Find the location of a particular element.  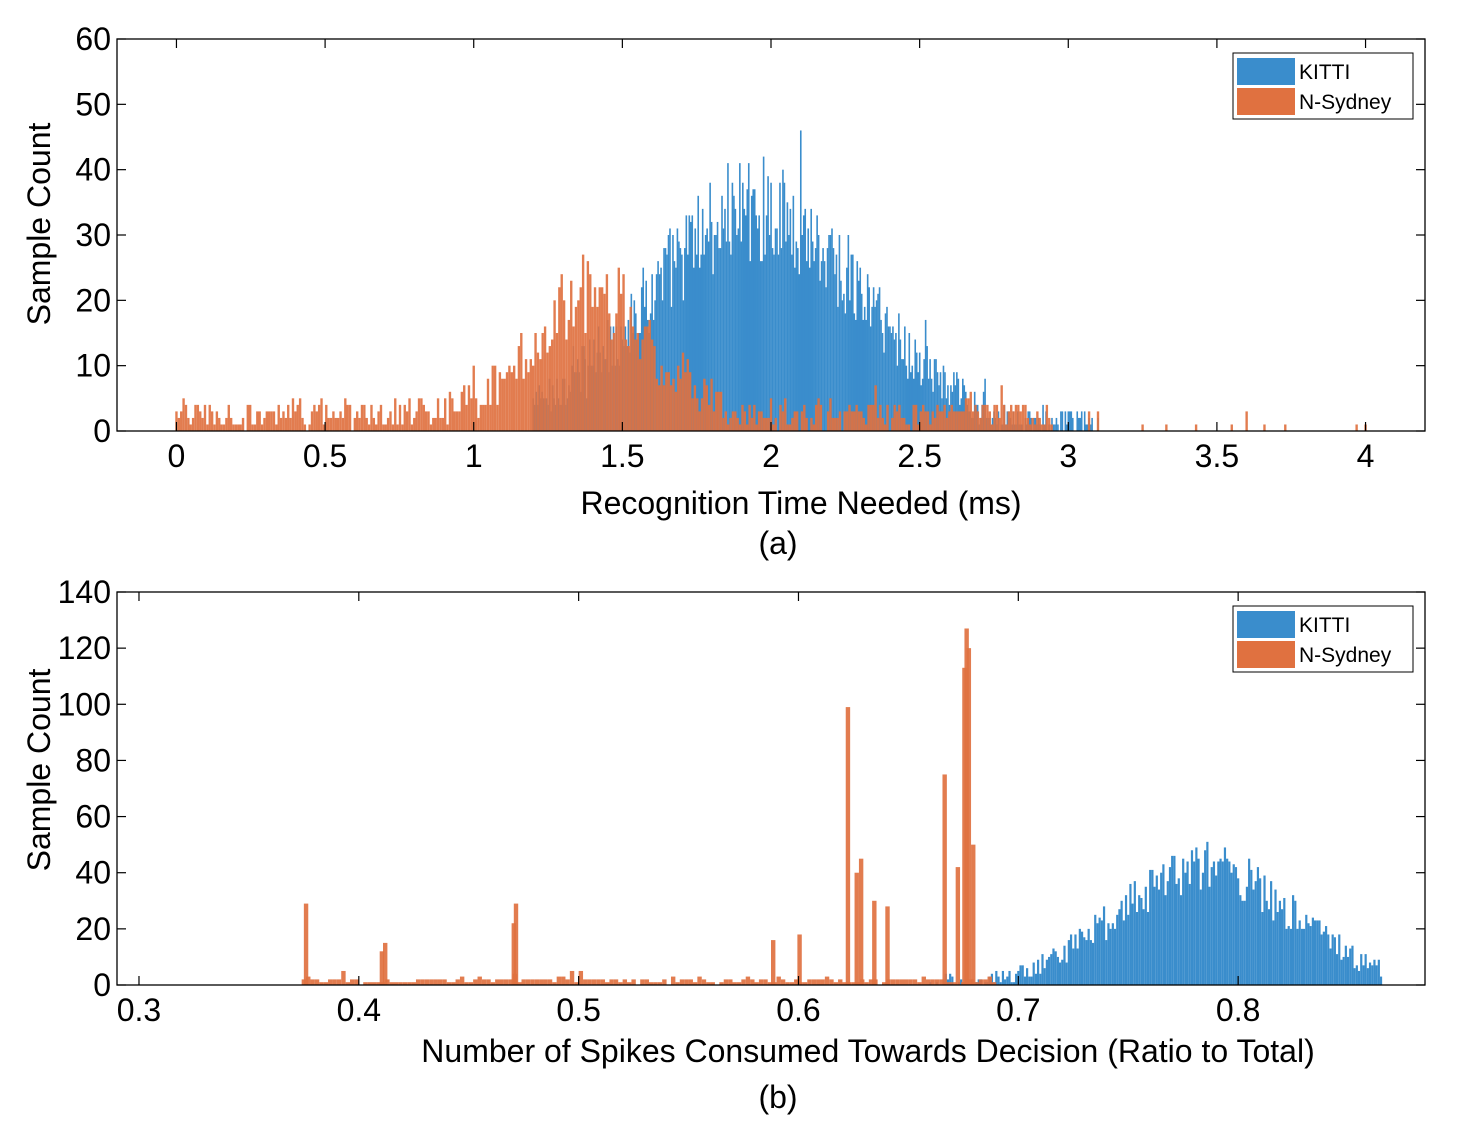

y-tick-label: 30 is located at coordinates (93, 235).